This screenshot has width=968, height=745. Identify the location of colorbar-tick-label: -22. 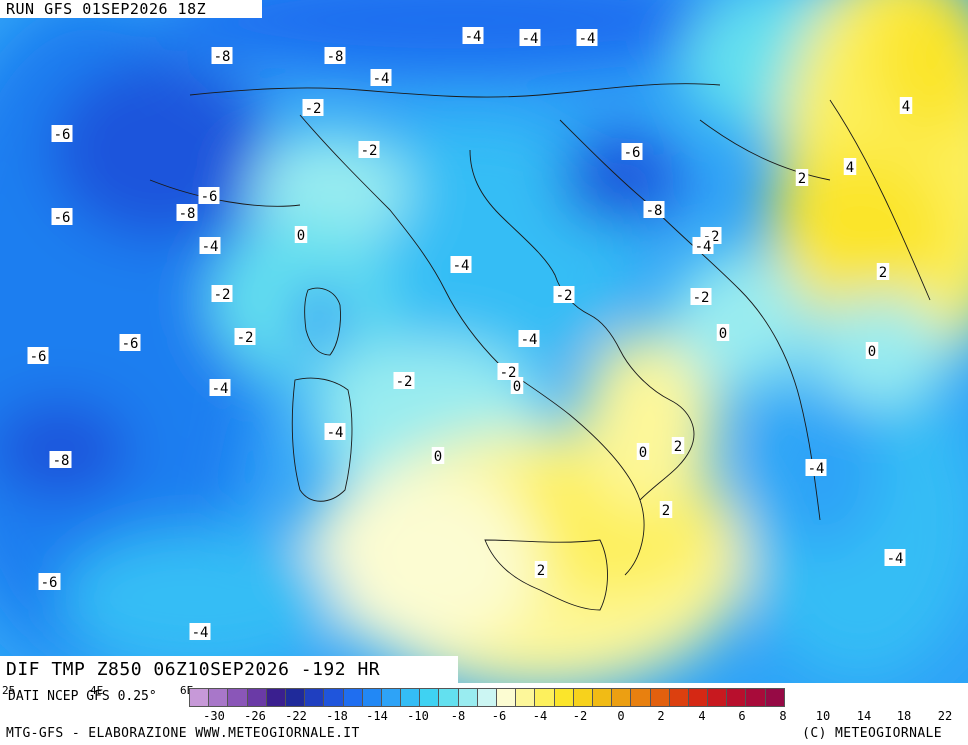
(296, 716).